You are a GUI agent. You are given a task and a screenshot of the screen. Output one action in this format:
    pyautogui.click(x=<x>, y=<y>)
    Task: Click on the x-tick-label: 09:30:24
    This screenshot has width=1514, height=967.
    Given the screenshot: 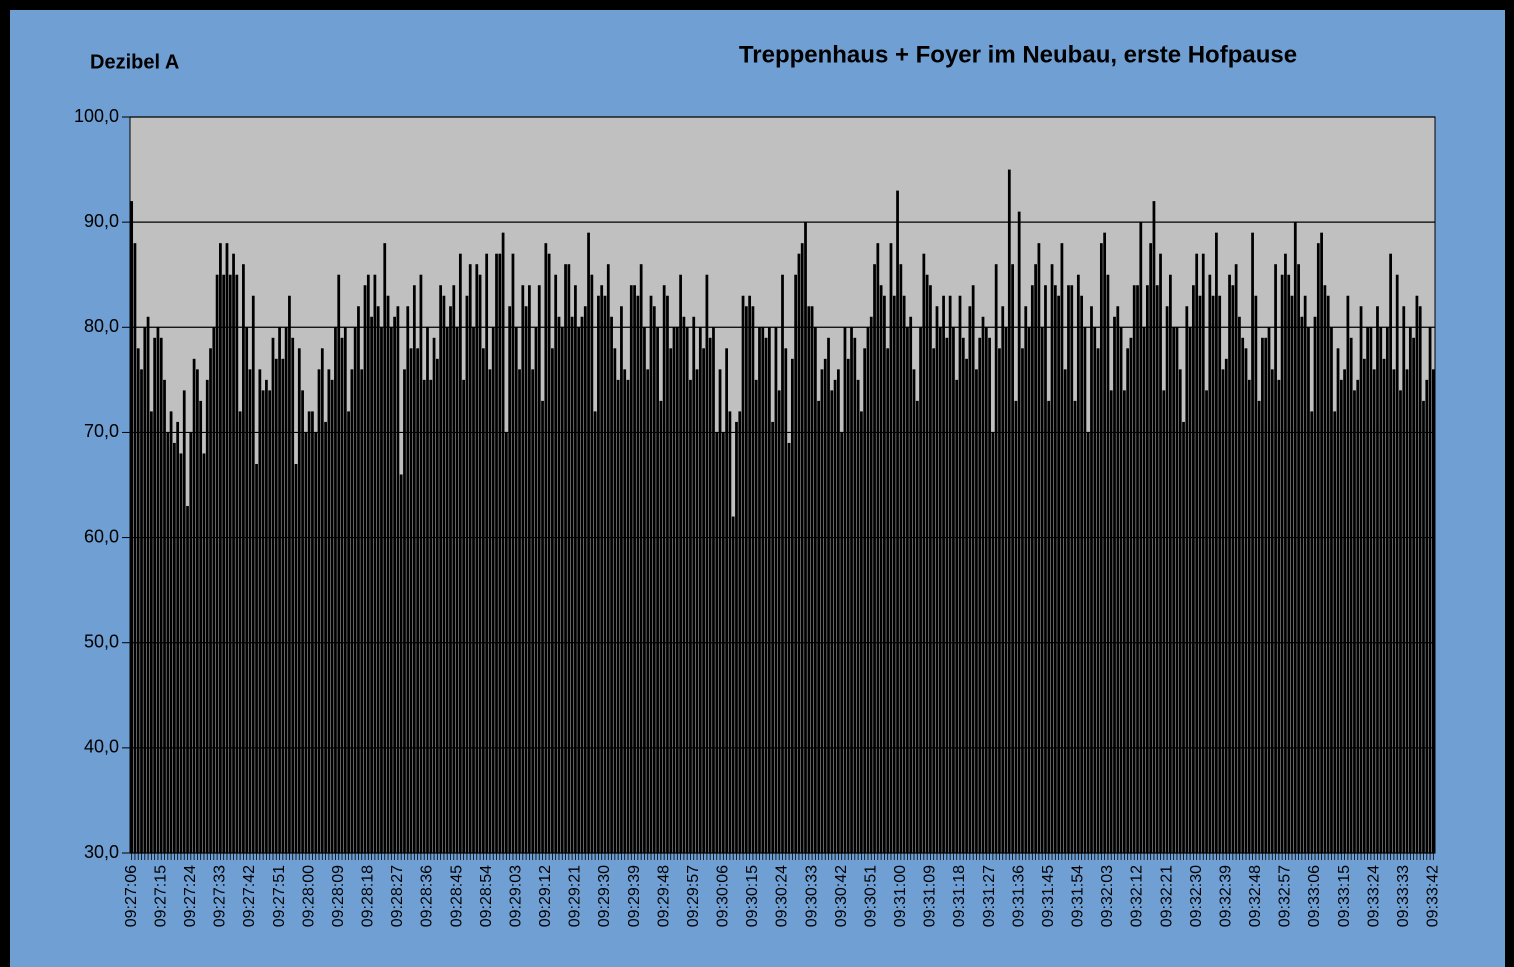 What is the action you would take?
    pyautogui.click(x=782, y=896)
    